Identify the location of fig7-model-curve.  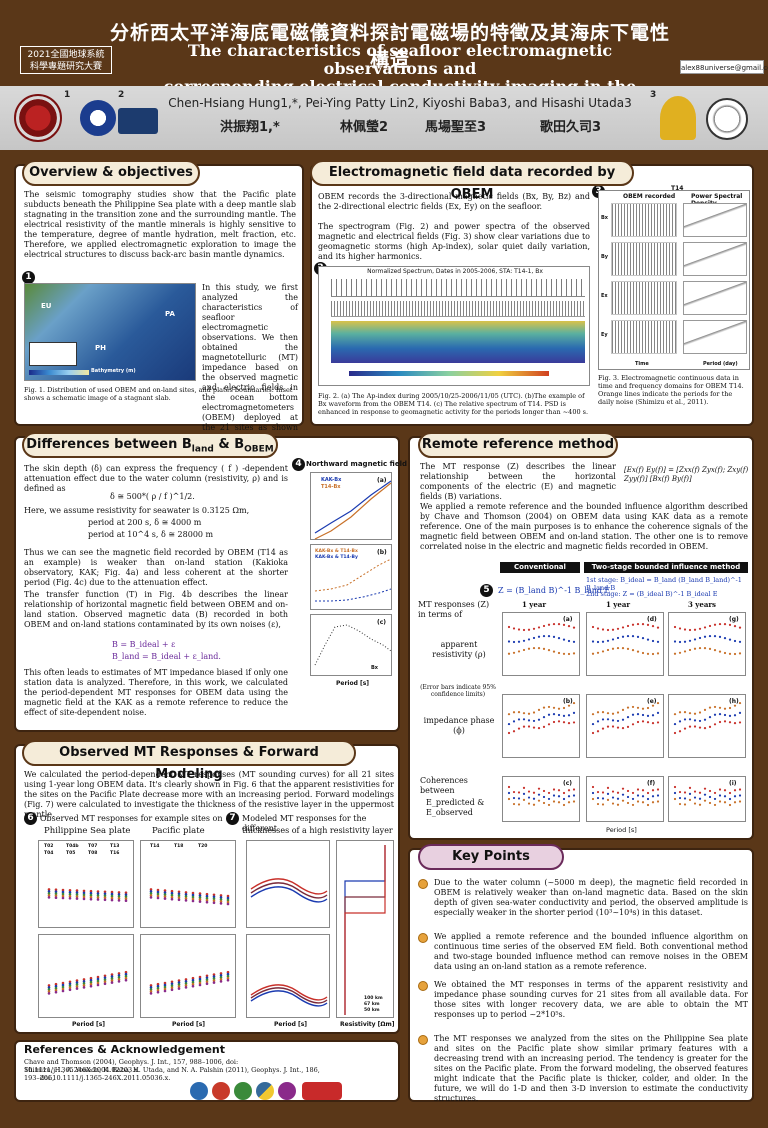
(289, 992).